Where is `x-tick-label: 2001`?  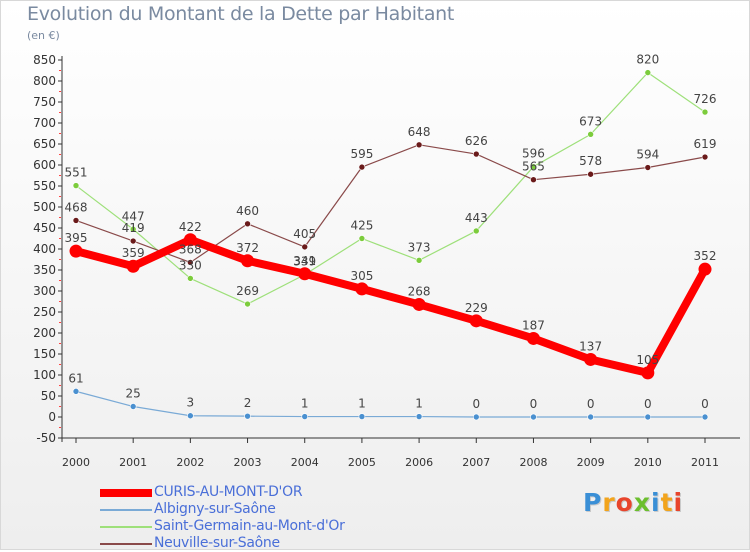
x-tick-label: 2001 is located at coordinates (133, 462).